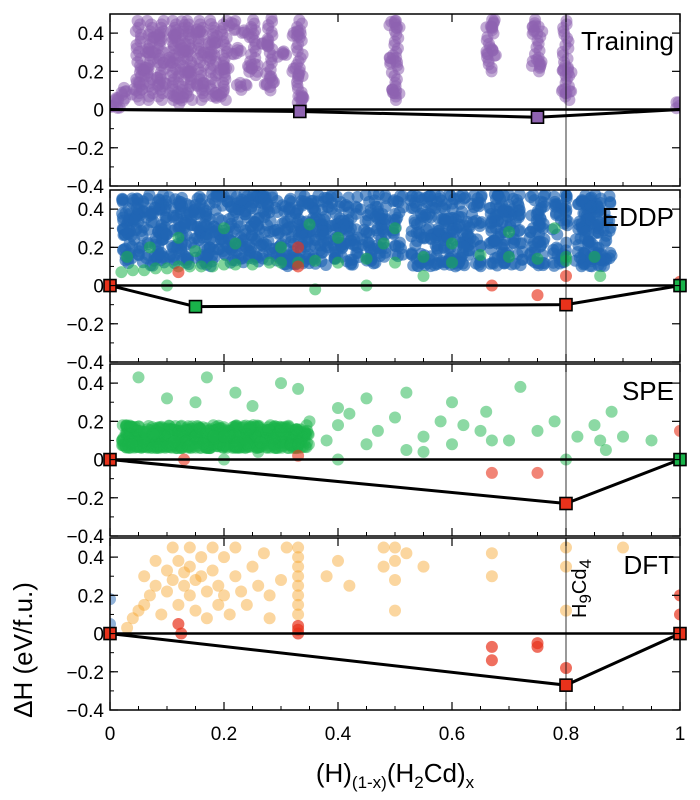 The image size is (700, 800). I want to click on annotation-sub2: 4, so click(585, 563).